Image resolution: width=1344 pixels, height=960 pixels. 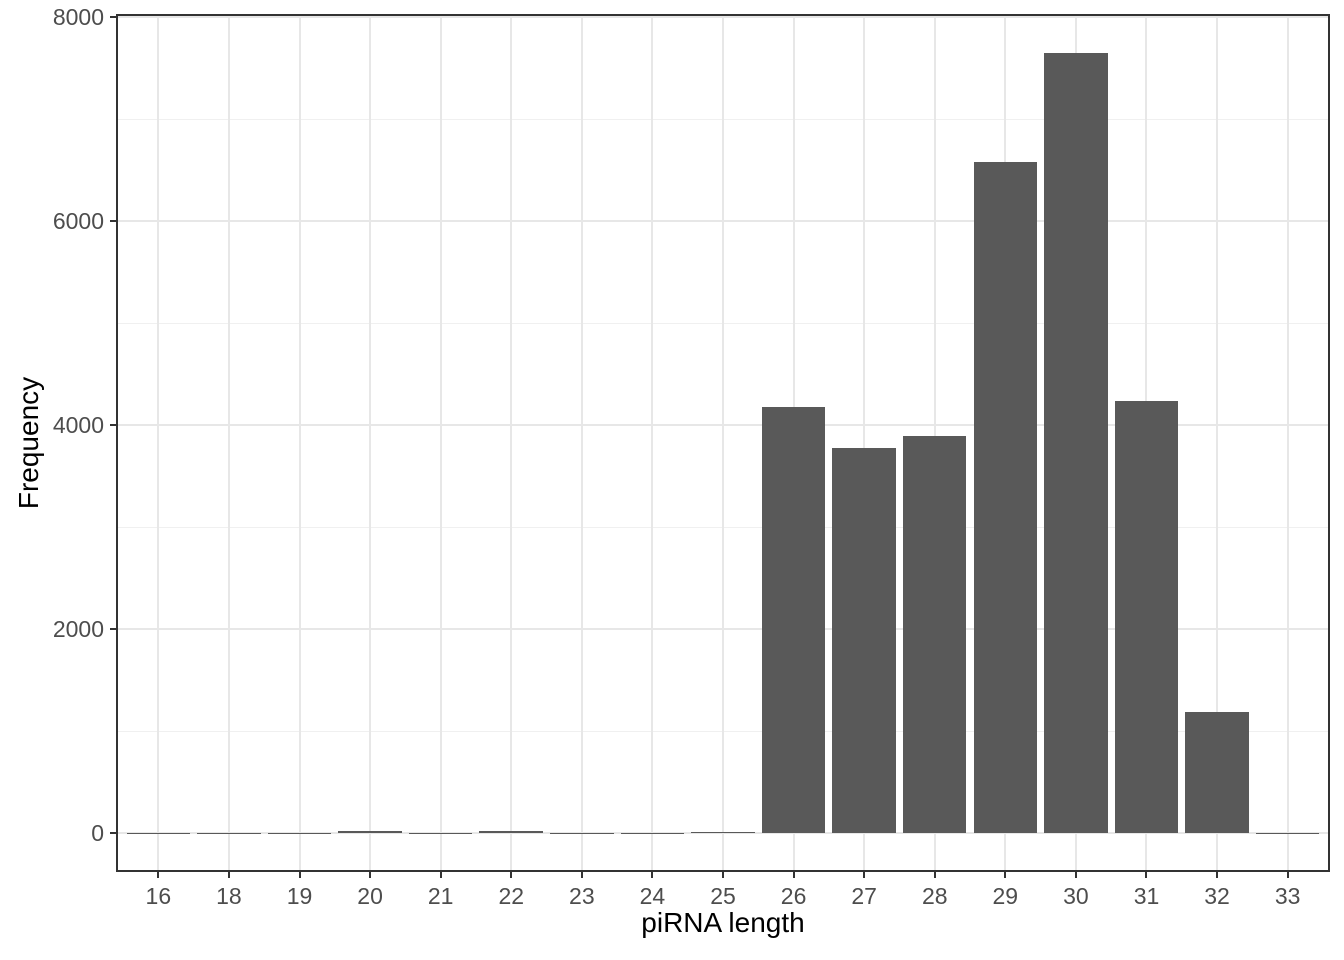 I want to click on y-tick-label: 6000, so click(x=78, y=221).